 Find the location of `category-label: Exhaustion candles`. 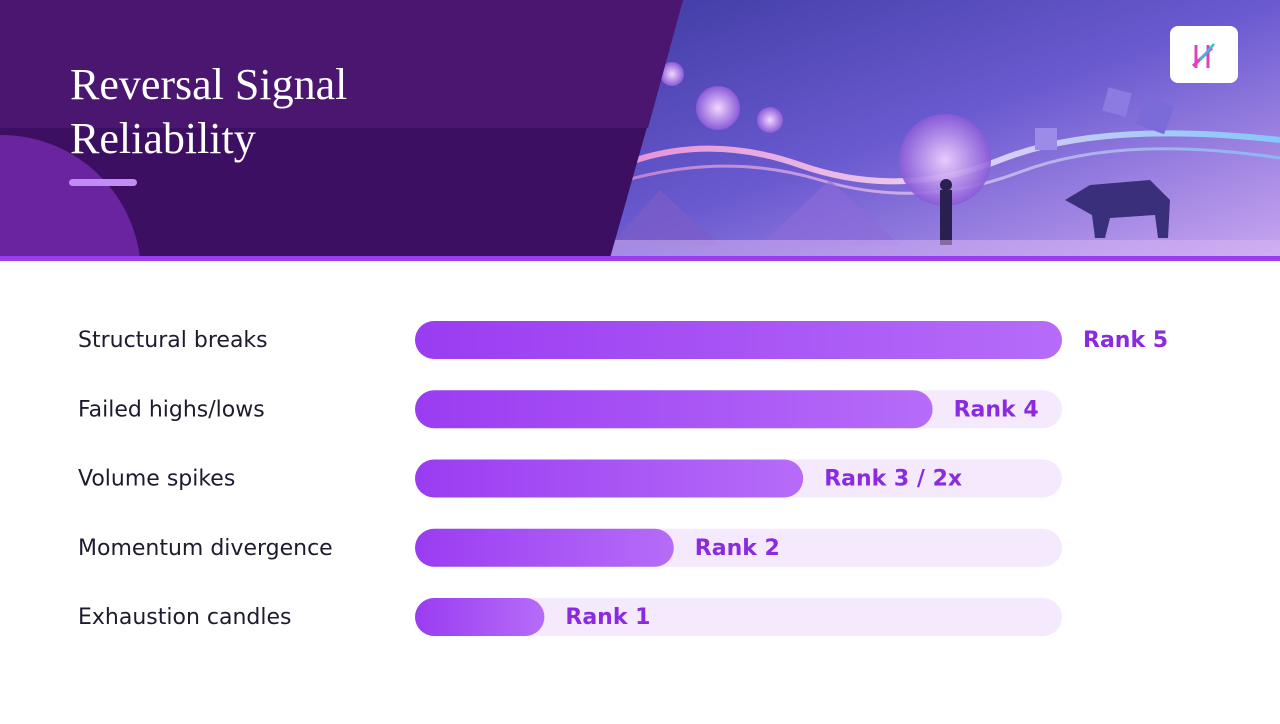

category-label: Exhaustion candles is located at coordinates (184, 617).